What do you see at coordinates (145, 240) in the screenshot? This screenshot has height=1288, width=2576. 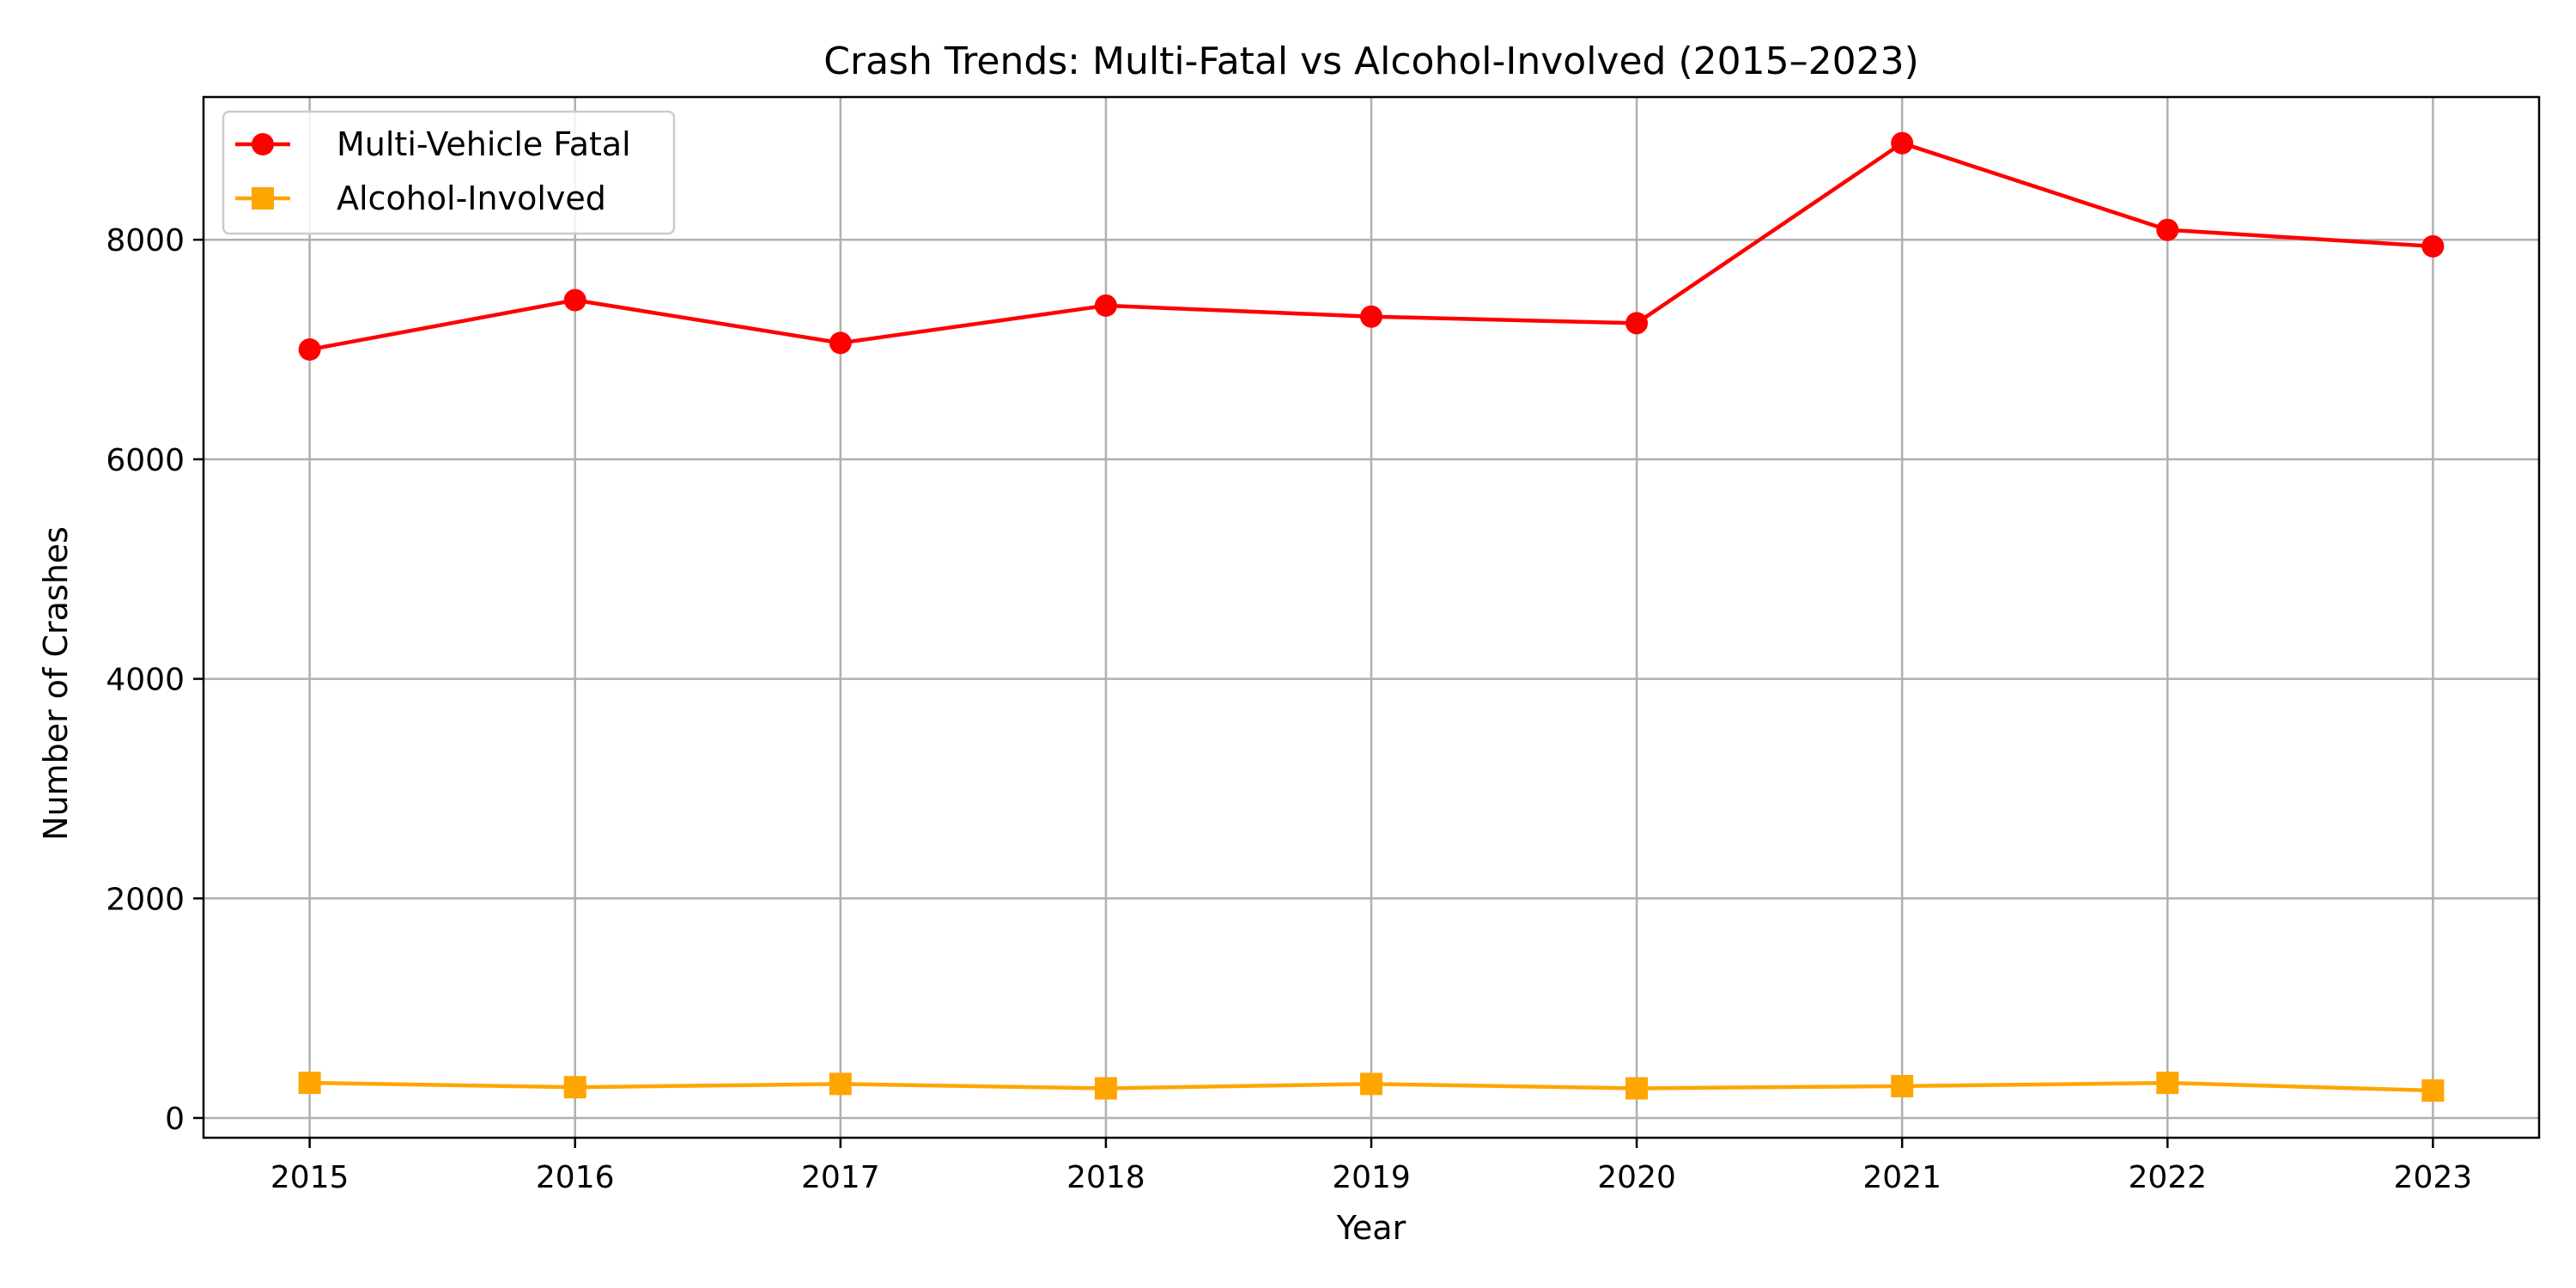 I see `y-tick-label: 8000` at bounding box center [145, 240].